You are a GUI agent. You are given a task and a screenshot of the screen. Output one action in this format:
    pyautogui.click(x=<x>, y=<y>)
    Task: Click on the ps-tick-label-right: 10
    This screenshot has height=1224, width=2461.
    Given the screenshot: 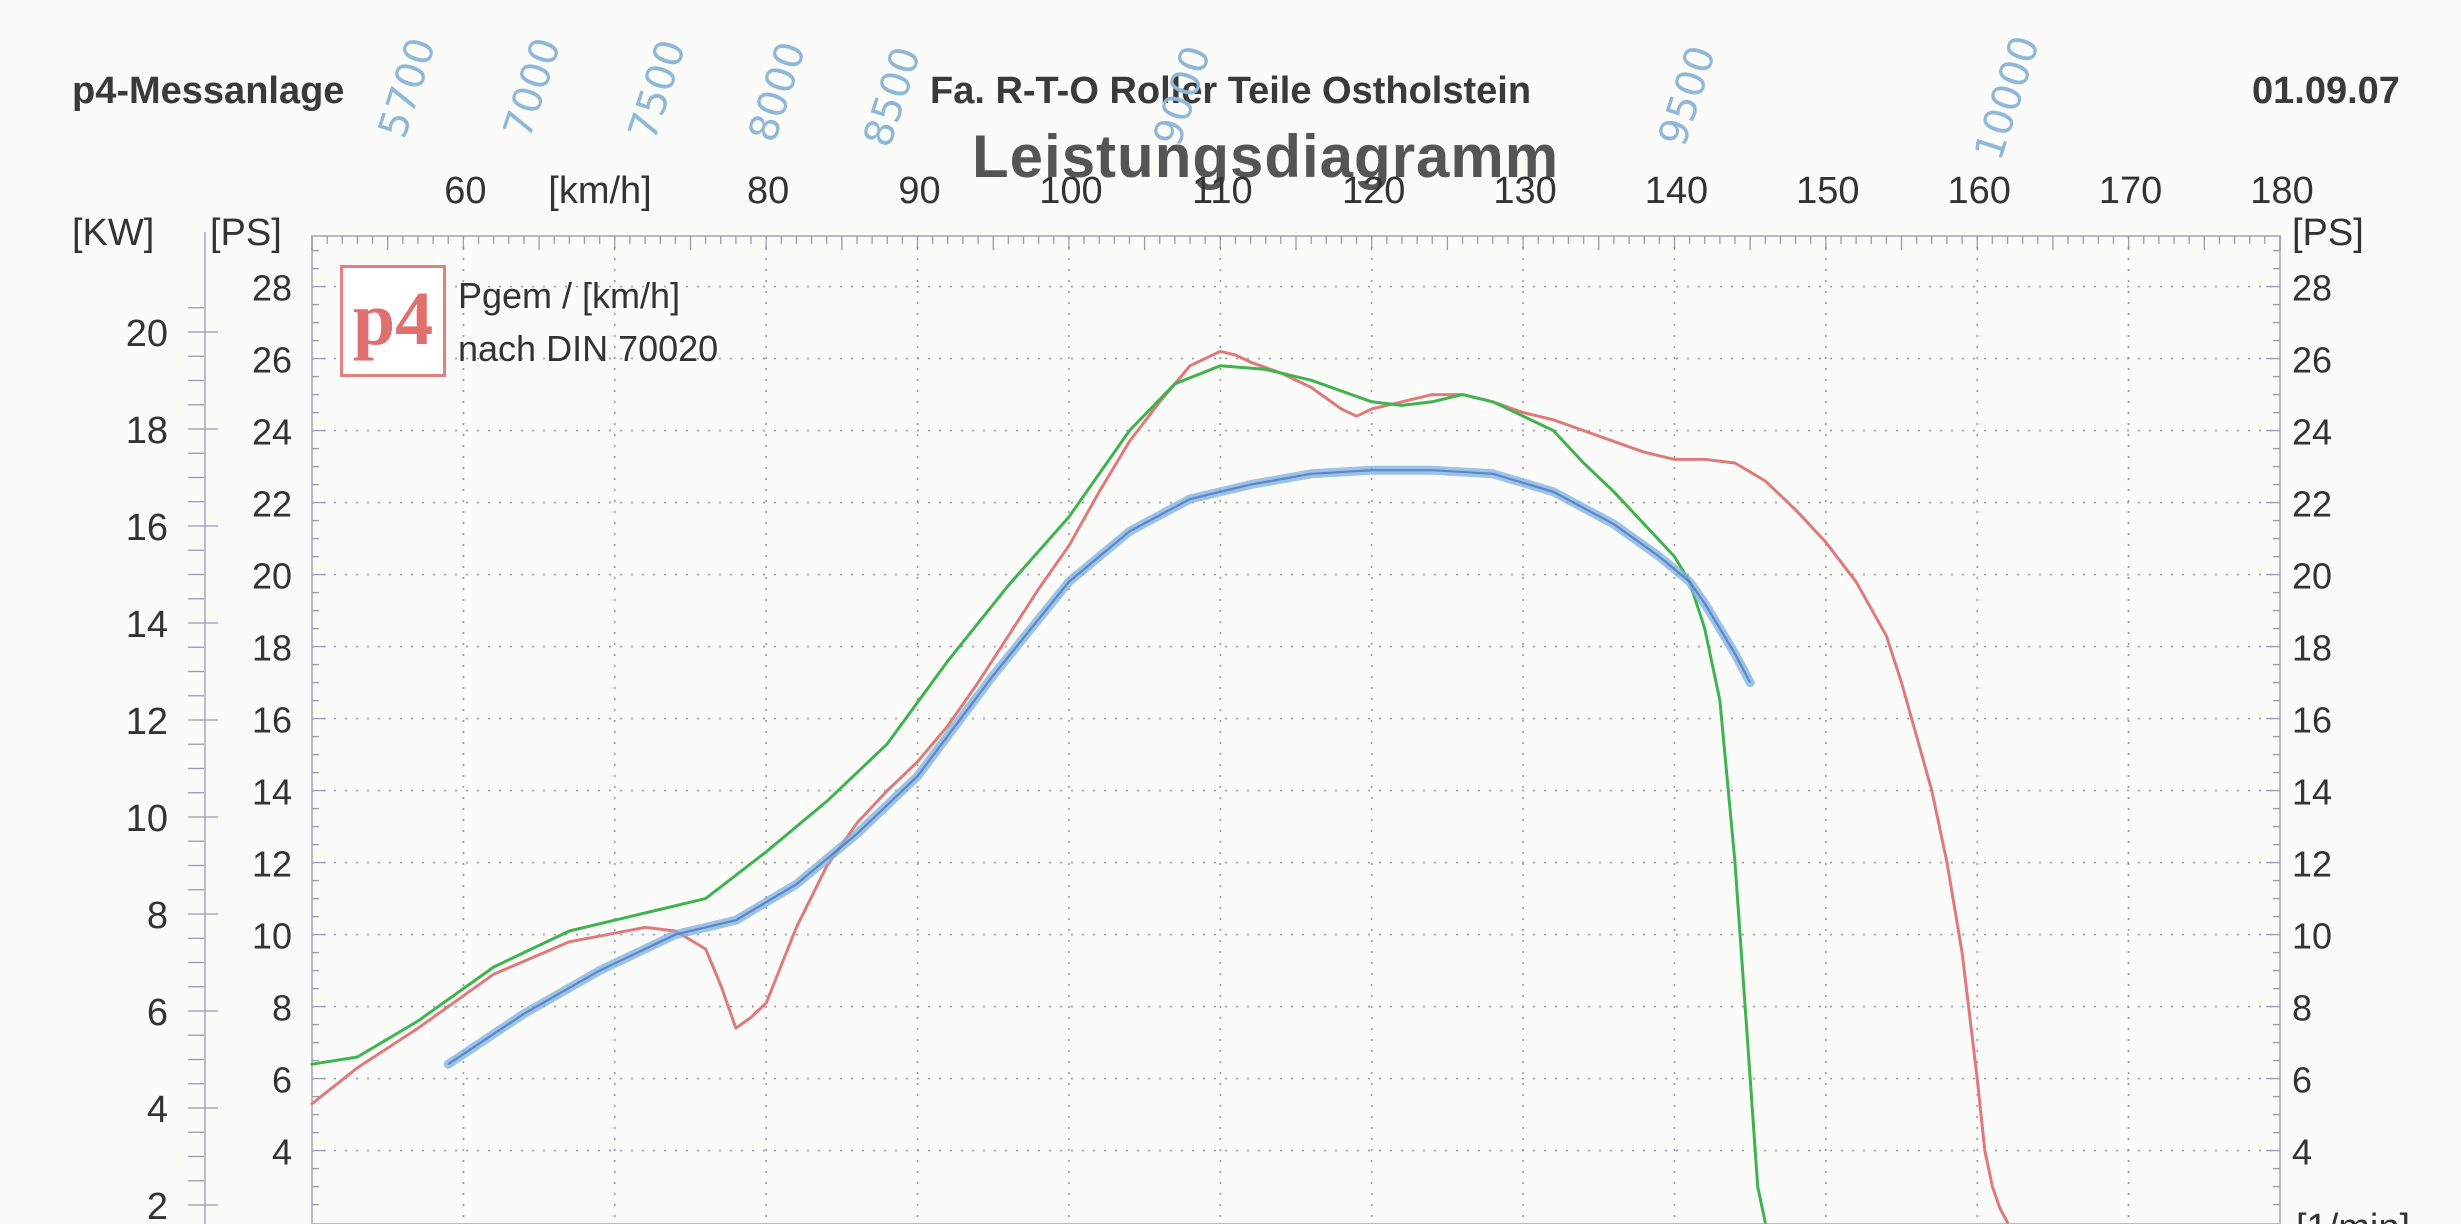 What is the action you would take?
    pyautogui.click(x=2312, y=936)
    